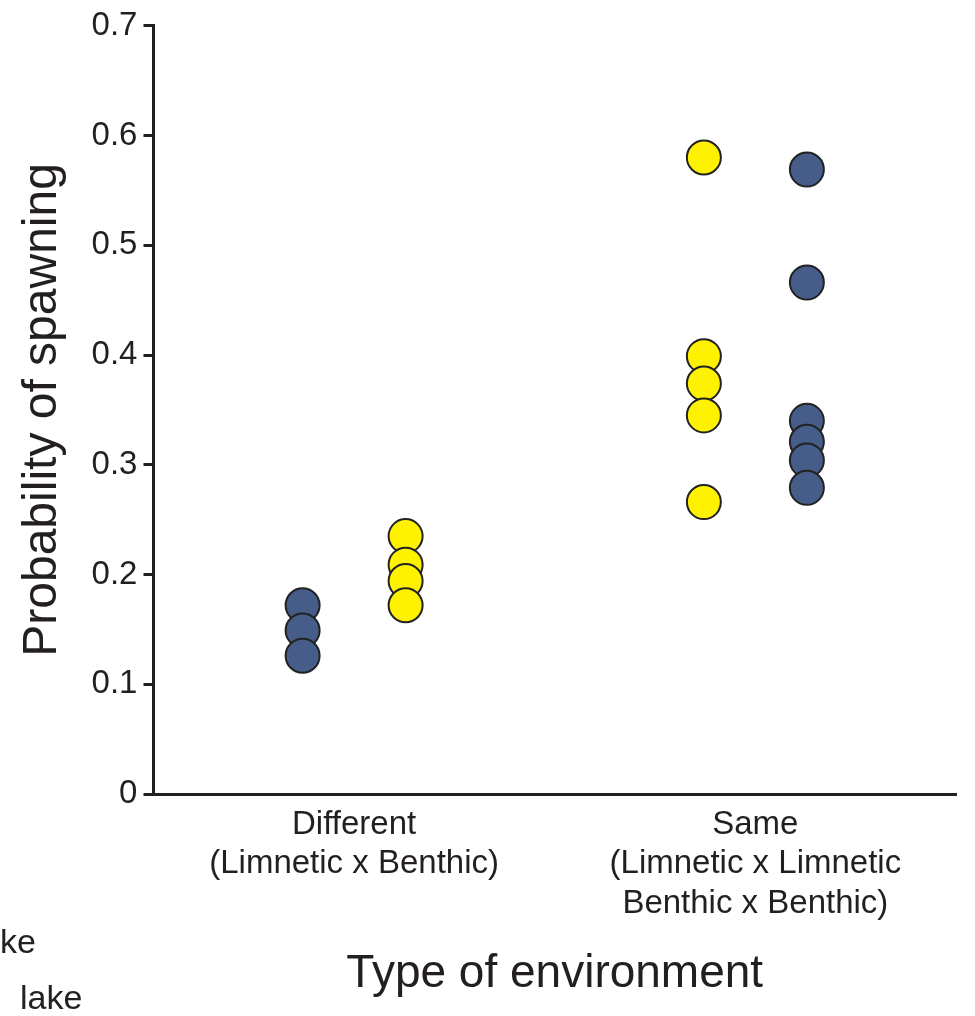 Image resolution: width=975 pixels, height=1016 pixels. Describe the element at coordinates (555, 971) in the screenshot. I see `x-axis-title: Type of environment` at that location.